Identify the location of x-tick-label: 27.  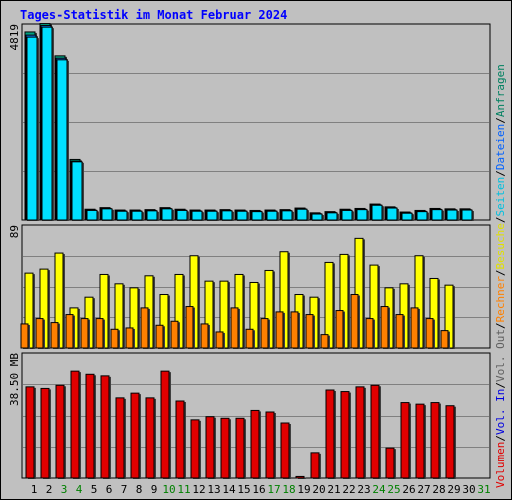
(423, 489).